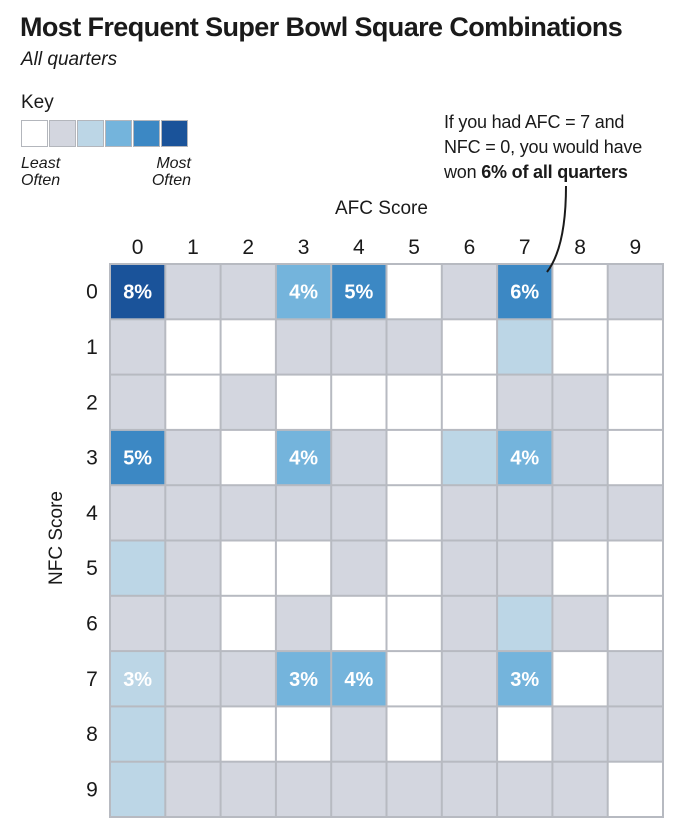 Image resolution: width=691 pixels, height=832 pixels. Describe the element at coordinates (525, 247) in the screenshot. I see `x-tick-label: 7` at that location.